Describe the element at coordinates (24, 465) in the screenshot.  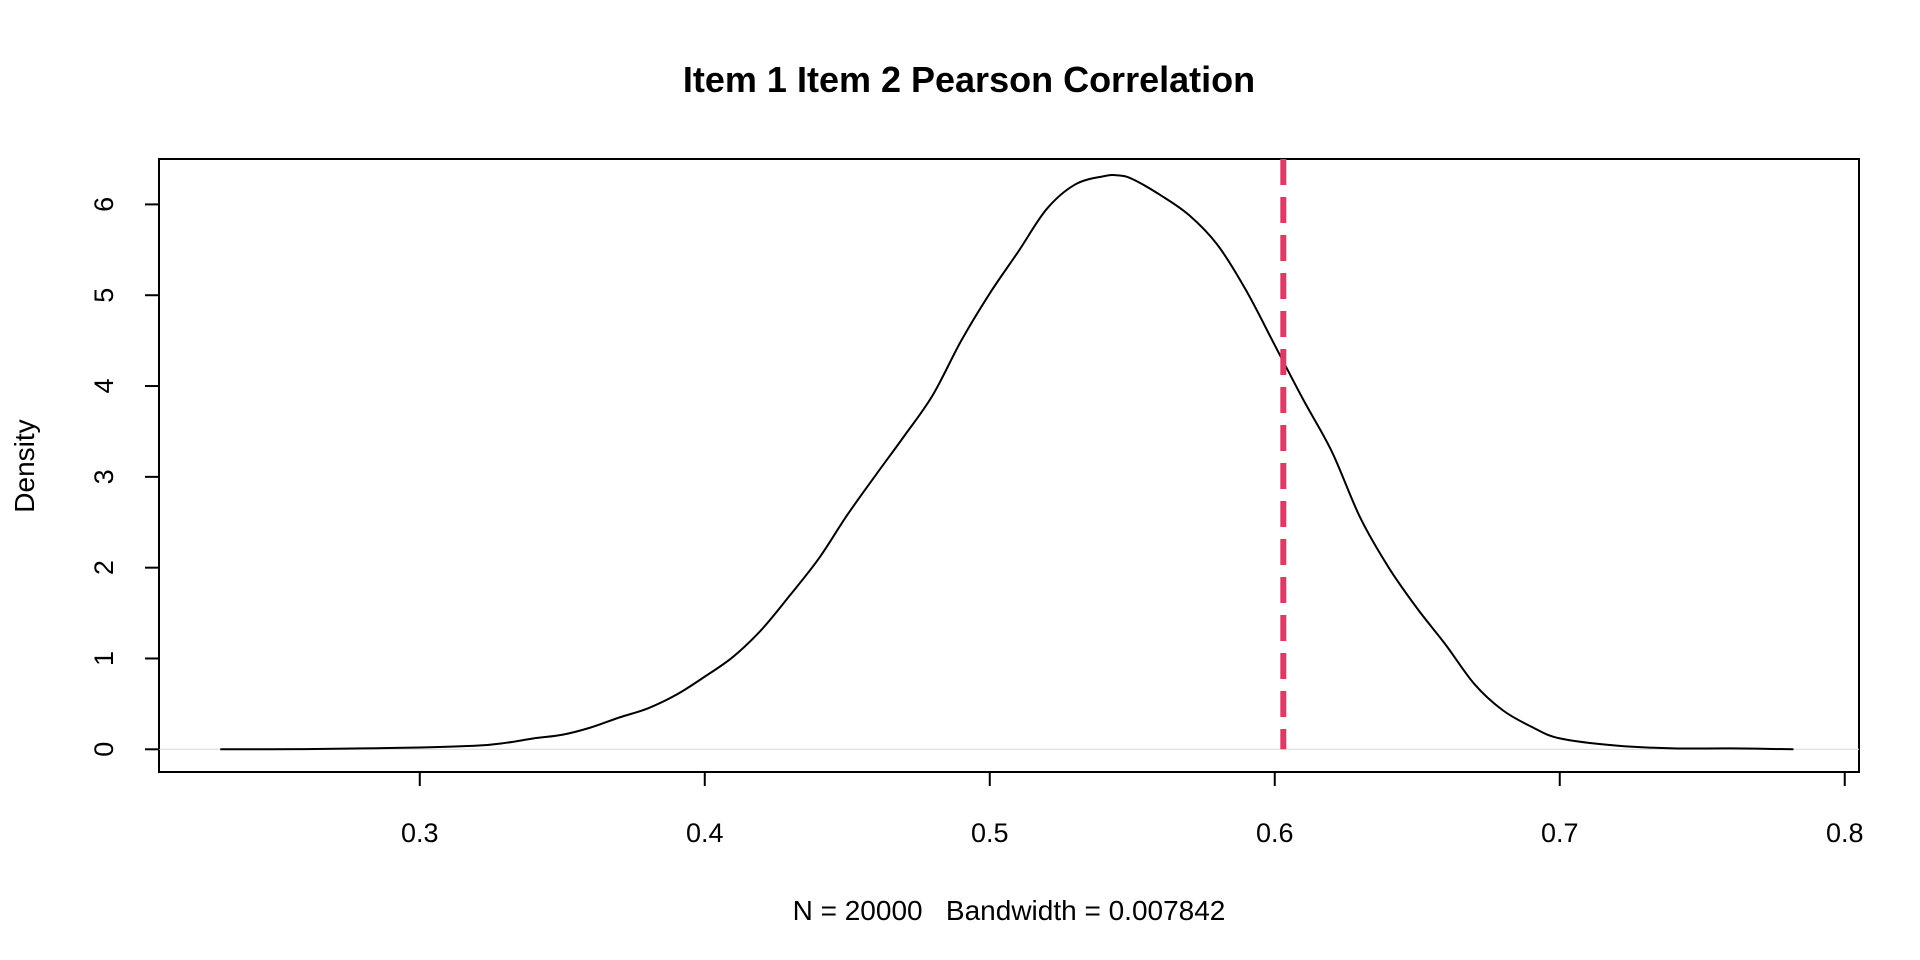
I see `y-axis-label: Density` at that location.